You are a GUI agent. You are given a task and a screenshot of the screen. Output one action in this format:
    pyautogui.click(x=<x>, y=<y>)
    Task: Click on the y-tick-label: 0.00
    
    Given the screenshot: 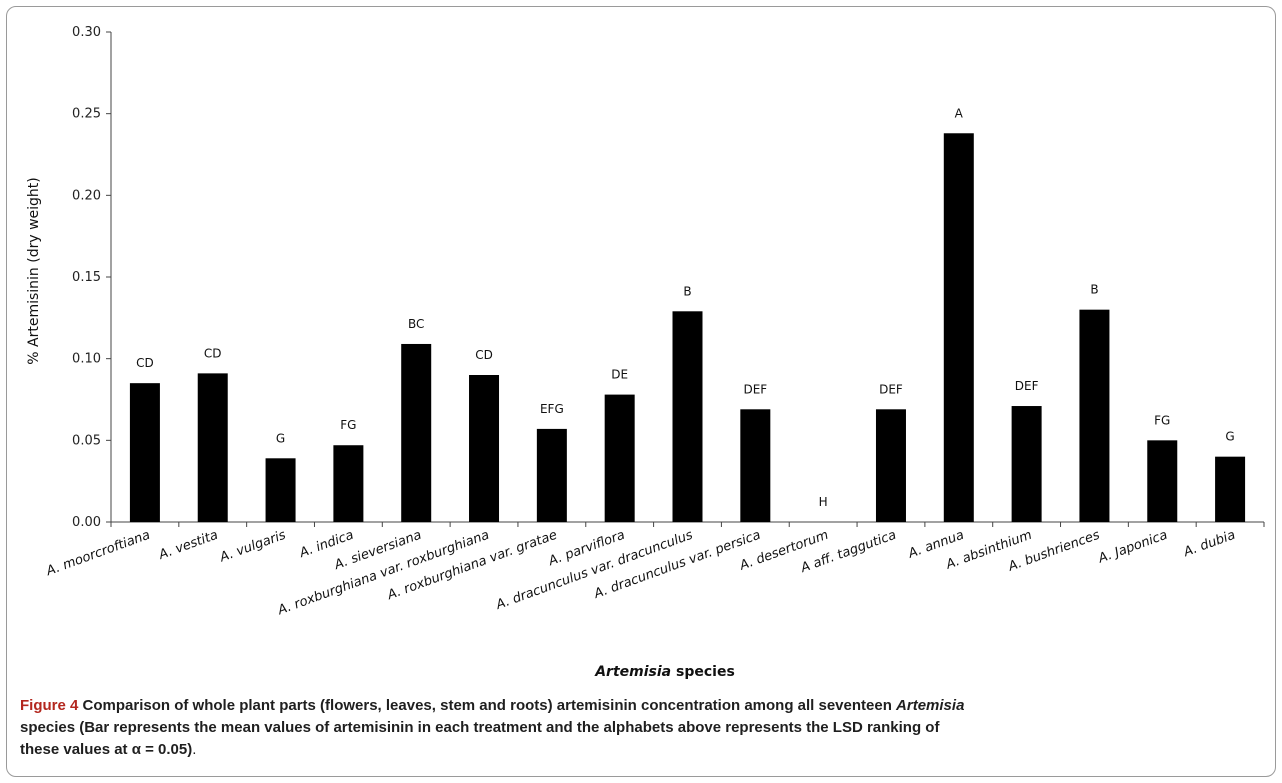 What is the action you would take?
    pyautogui.click(x=86, y=522)
    